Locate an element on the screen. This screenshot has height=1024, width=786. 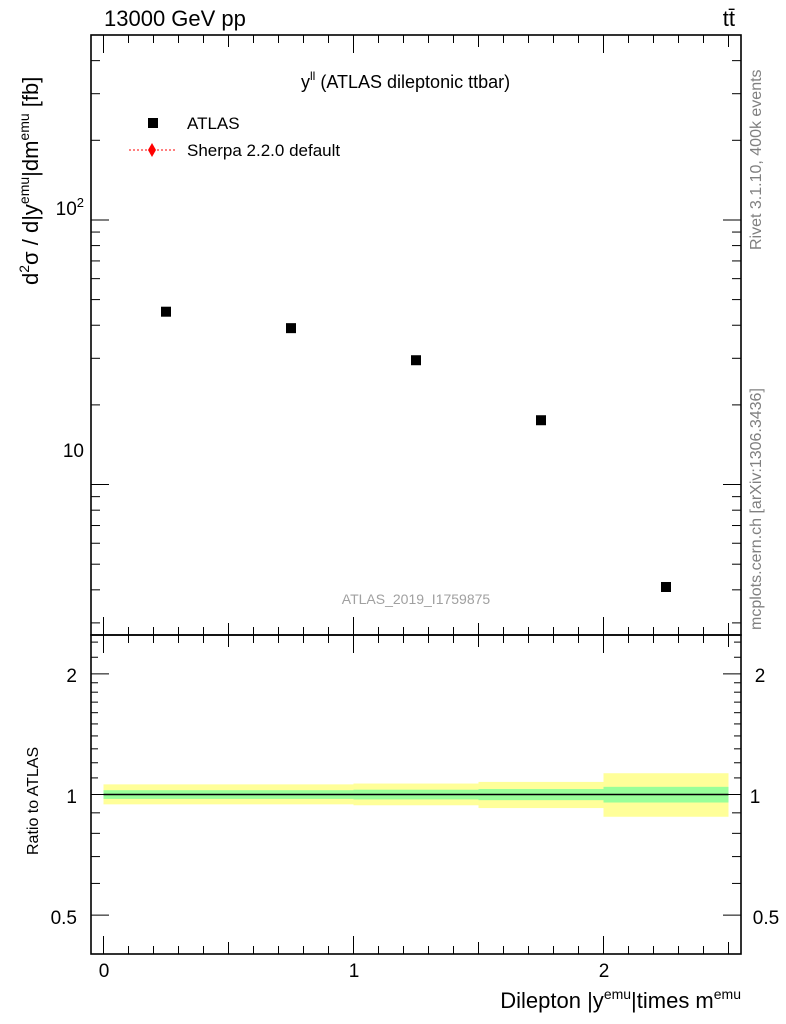
ratio-y-tick-label-05-left: 0.5 is located at coordinates (64, 918).